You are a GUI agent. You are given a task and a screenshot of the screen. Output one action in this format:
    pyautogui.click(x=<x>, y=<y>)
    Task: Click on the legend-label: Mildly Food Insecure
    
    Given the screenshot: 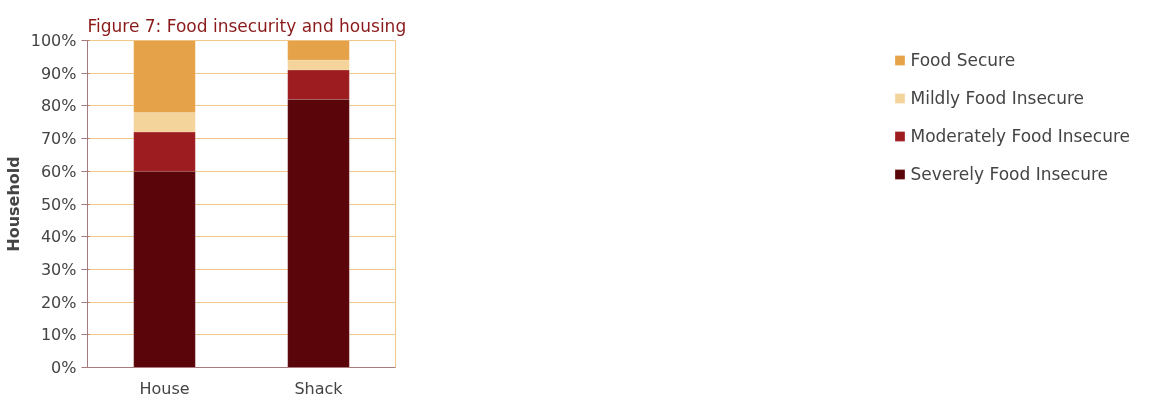 What is the action you would take?
    pyautogui.click(x=997, y=98)
    